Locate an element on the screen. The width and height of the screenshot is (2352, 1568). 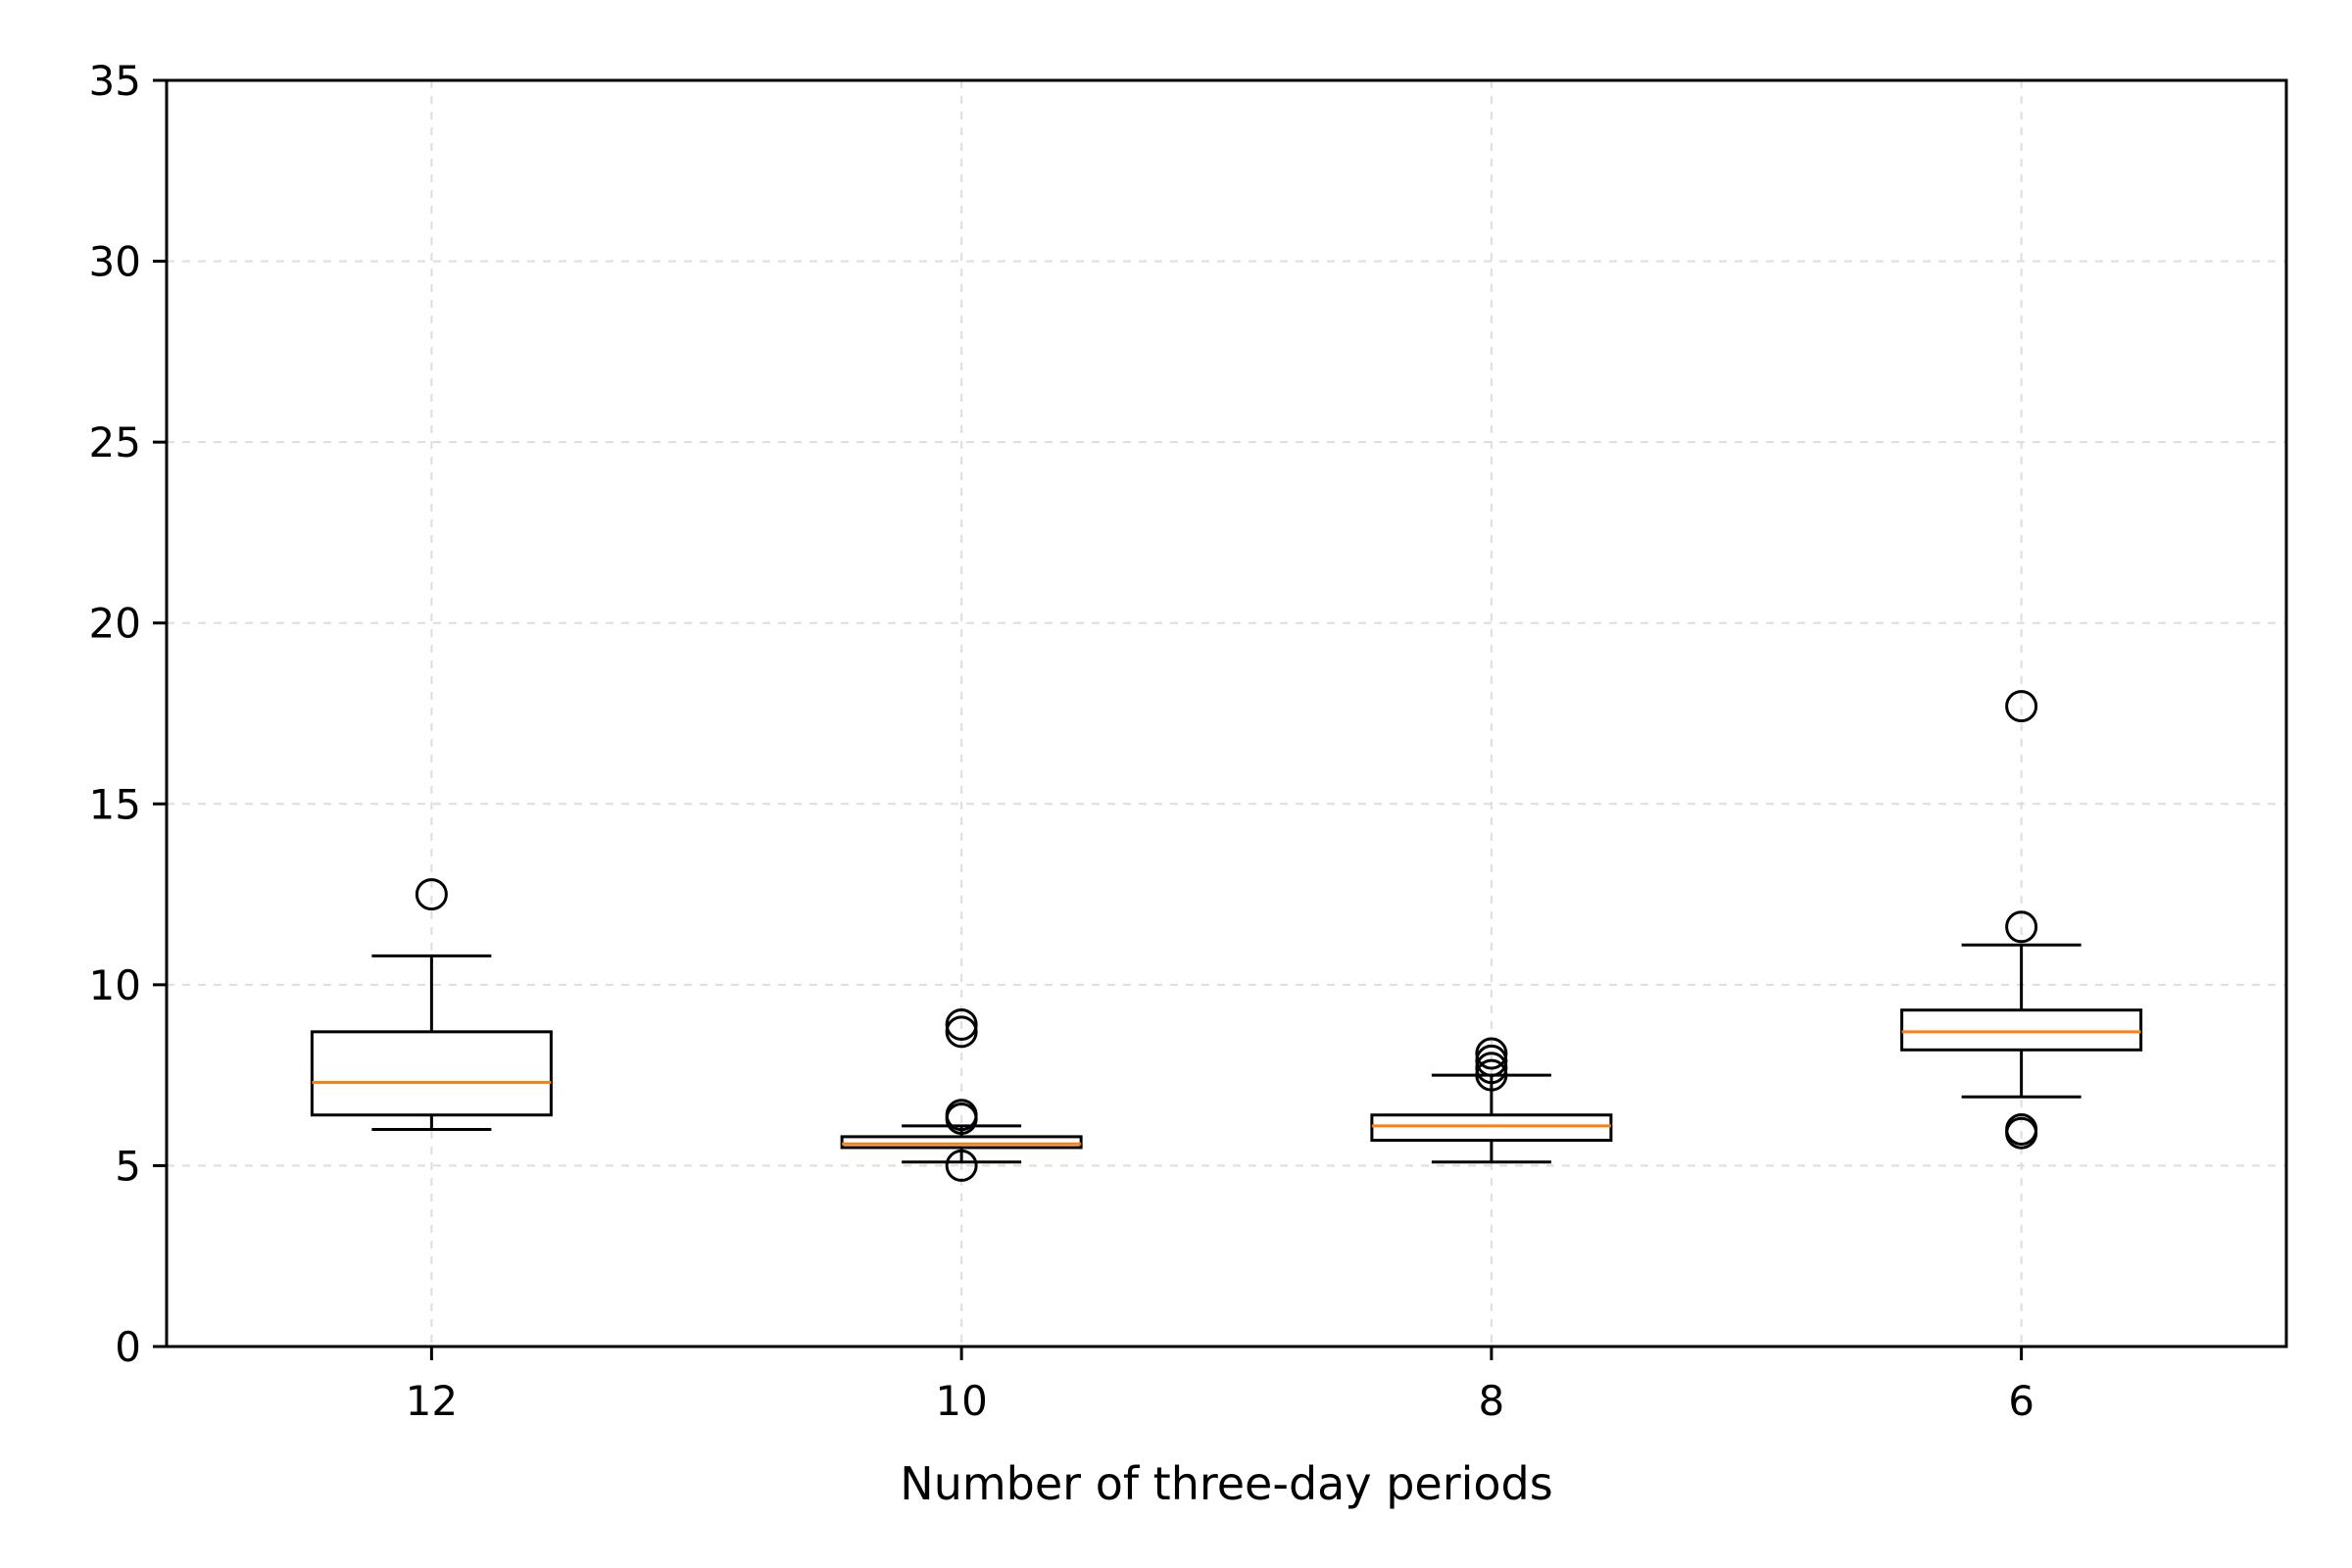
x-axis-label: Number of three-day periods is located at coordinates (1226, 1483).